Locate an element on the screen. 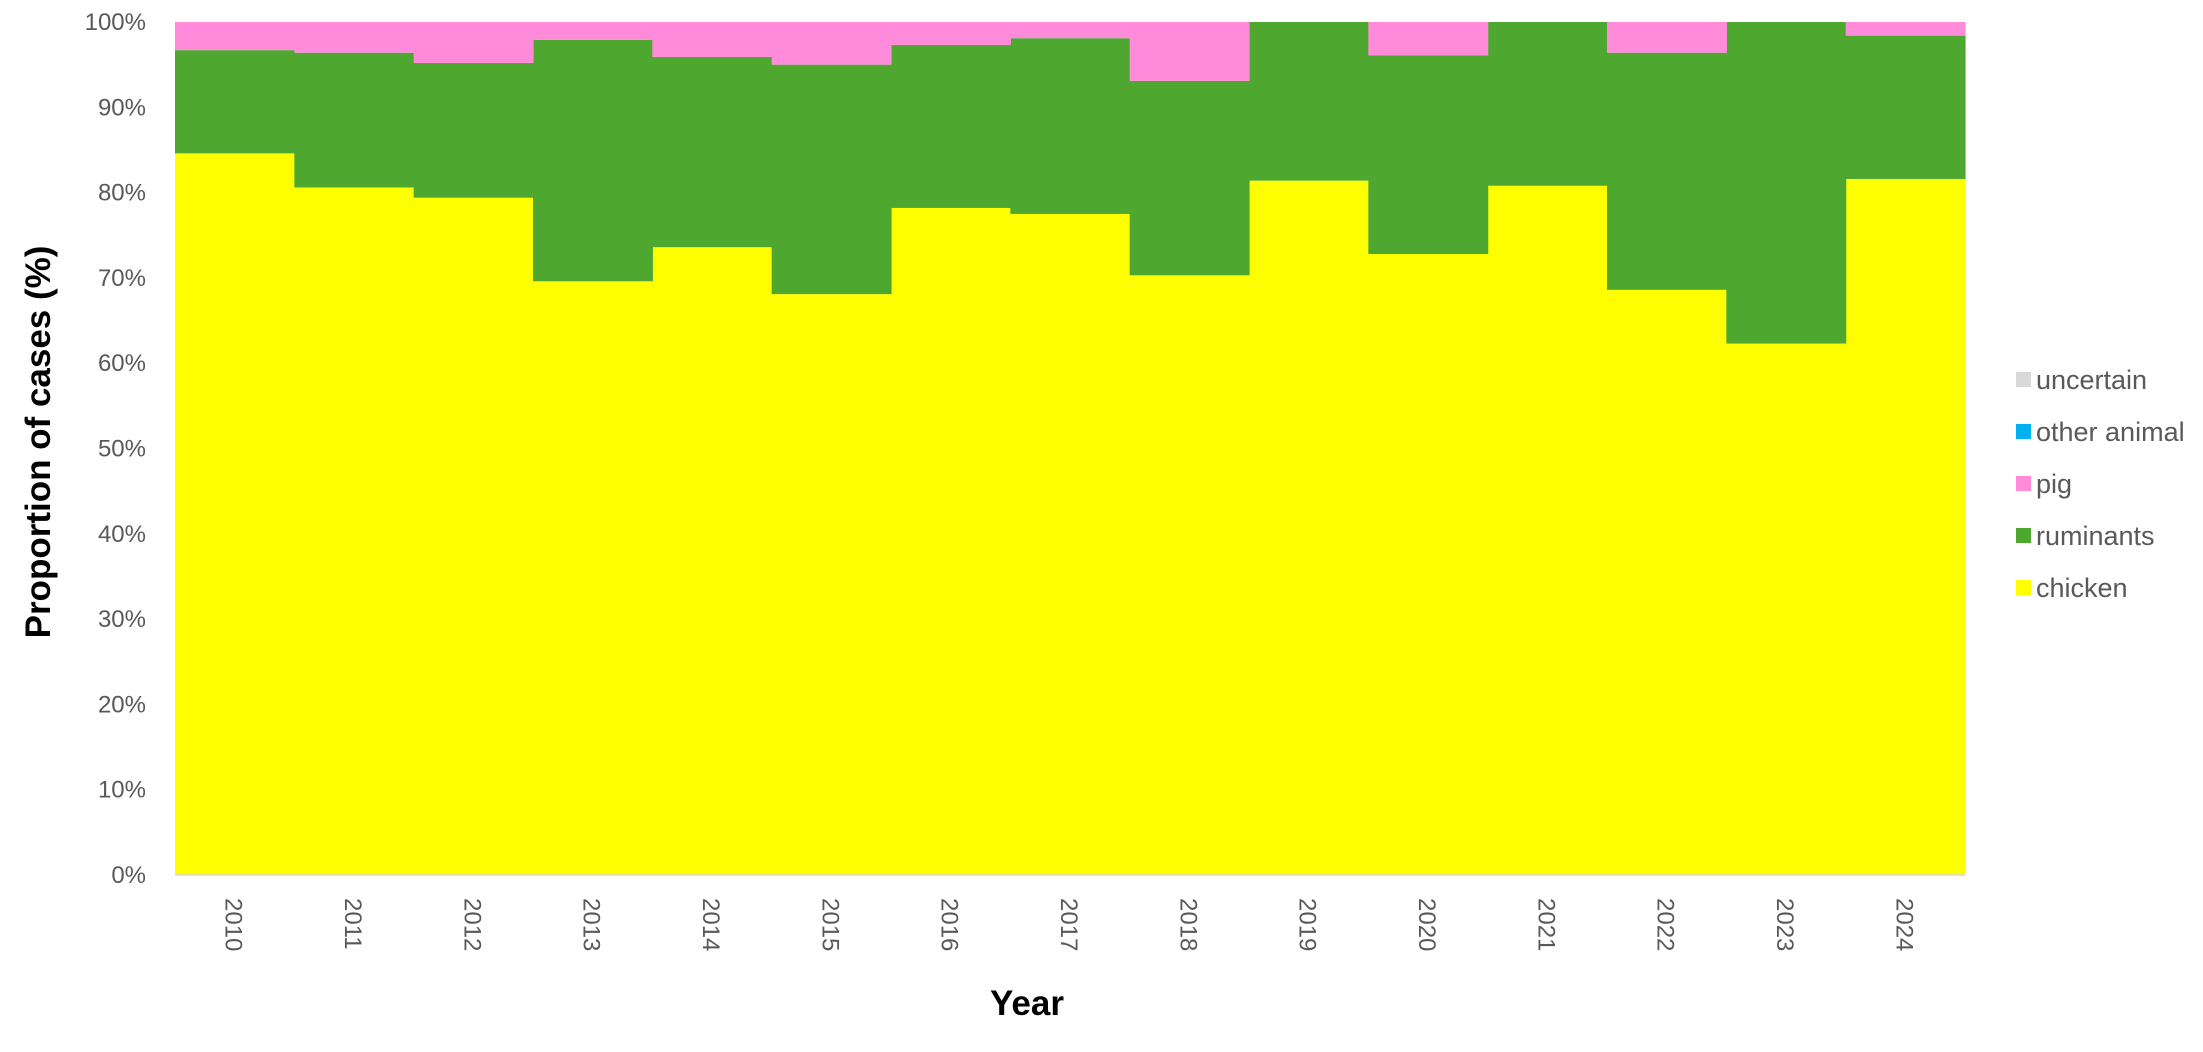  area-segment-ruminants-2010 is located at coordinates (235, 102).